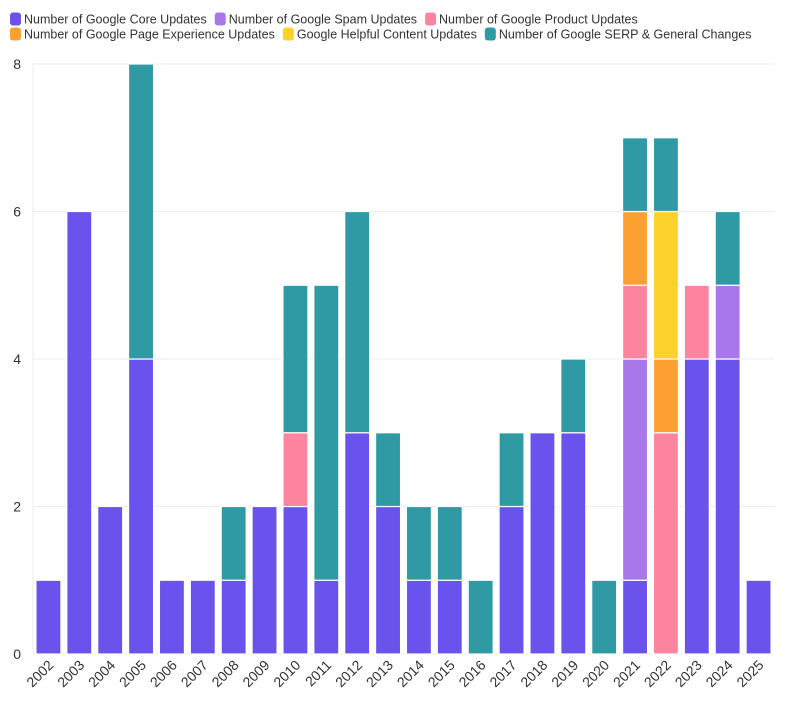 This screenshot has height=714, width=794. What do you see at coordinates (538, 20) in the screenshot?
I see `legend-label-2: Number of Google Product Updates` at bounding box center [538, 20].